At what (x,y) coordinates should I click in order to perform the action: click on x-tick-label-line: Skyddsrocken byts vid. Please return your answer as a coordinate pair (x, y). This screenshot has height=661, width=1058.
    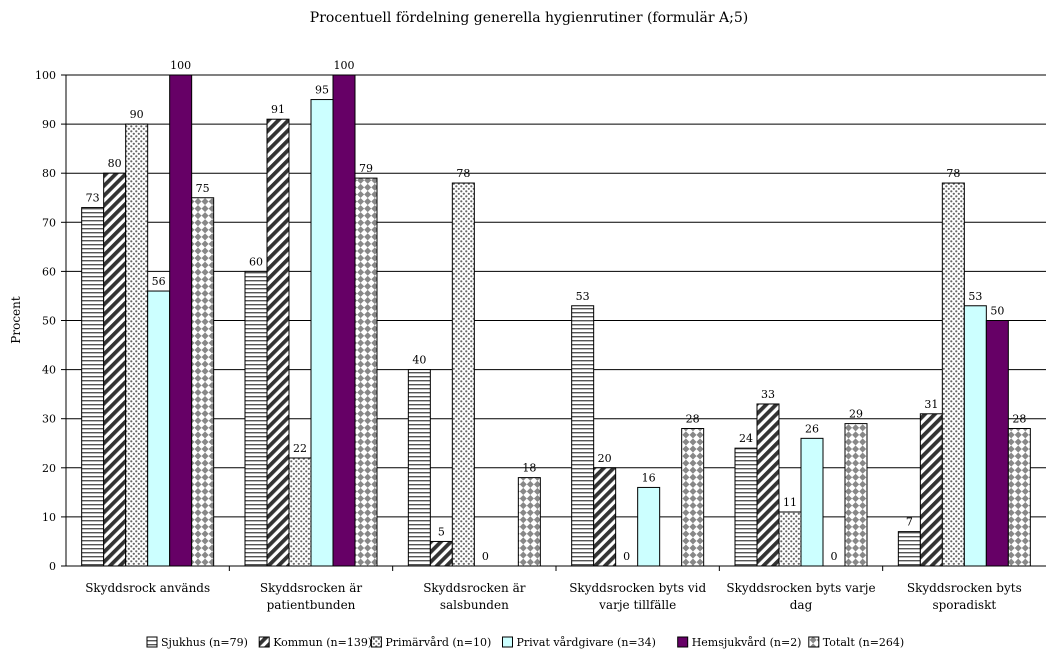
    Looking at the image, I should click on (637, 588).